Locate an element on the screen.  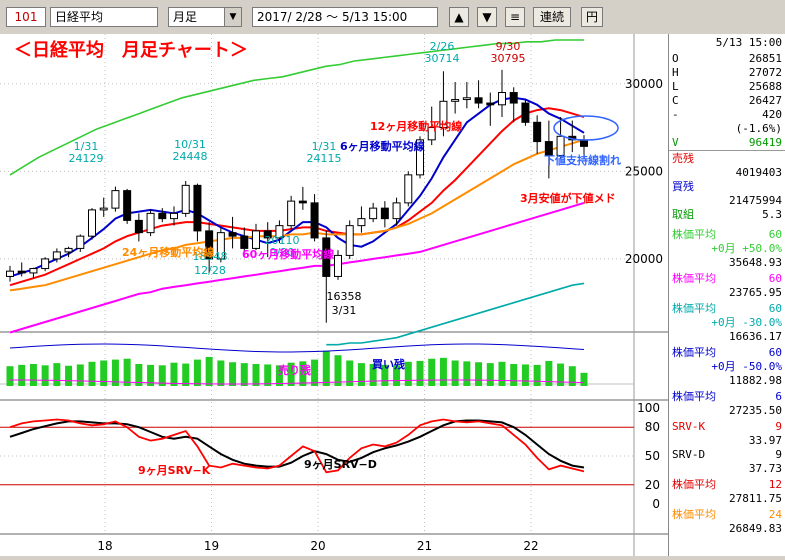
ohlc-key: L is located at coordinates (675, 86).